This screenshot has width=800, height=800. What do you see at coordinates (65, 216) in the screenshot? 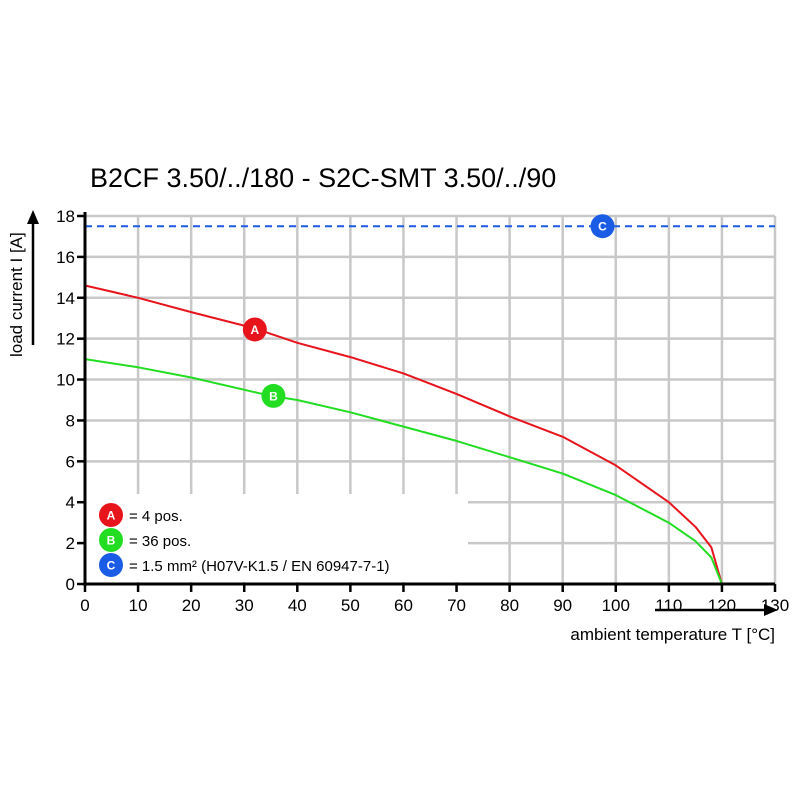
I see `y-tick-label: 18` at bounding box center [65, 216].